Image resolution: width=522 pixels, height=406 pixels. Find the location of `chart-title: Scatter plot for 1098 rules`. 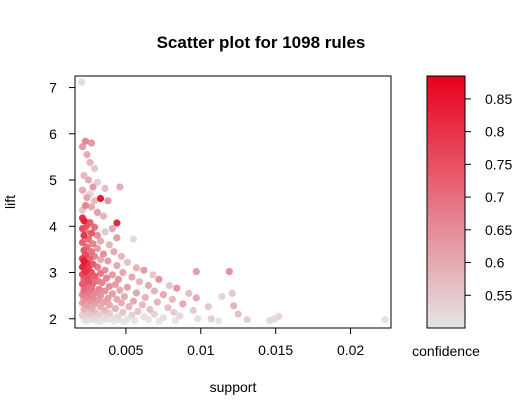

chart-title: Scatter plot for 1098 rules is located at coordinates (261, 42).